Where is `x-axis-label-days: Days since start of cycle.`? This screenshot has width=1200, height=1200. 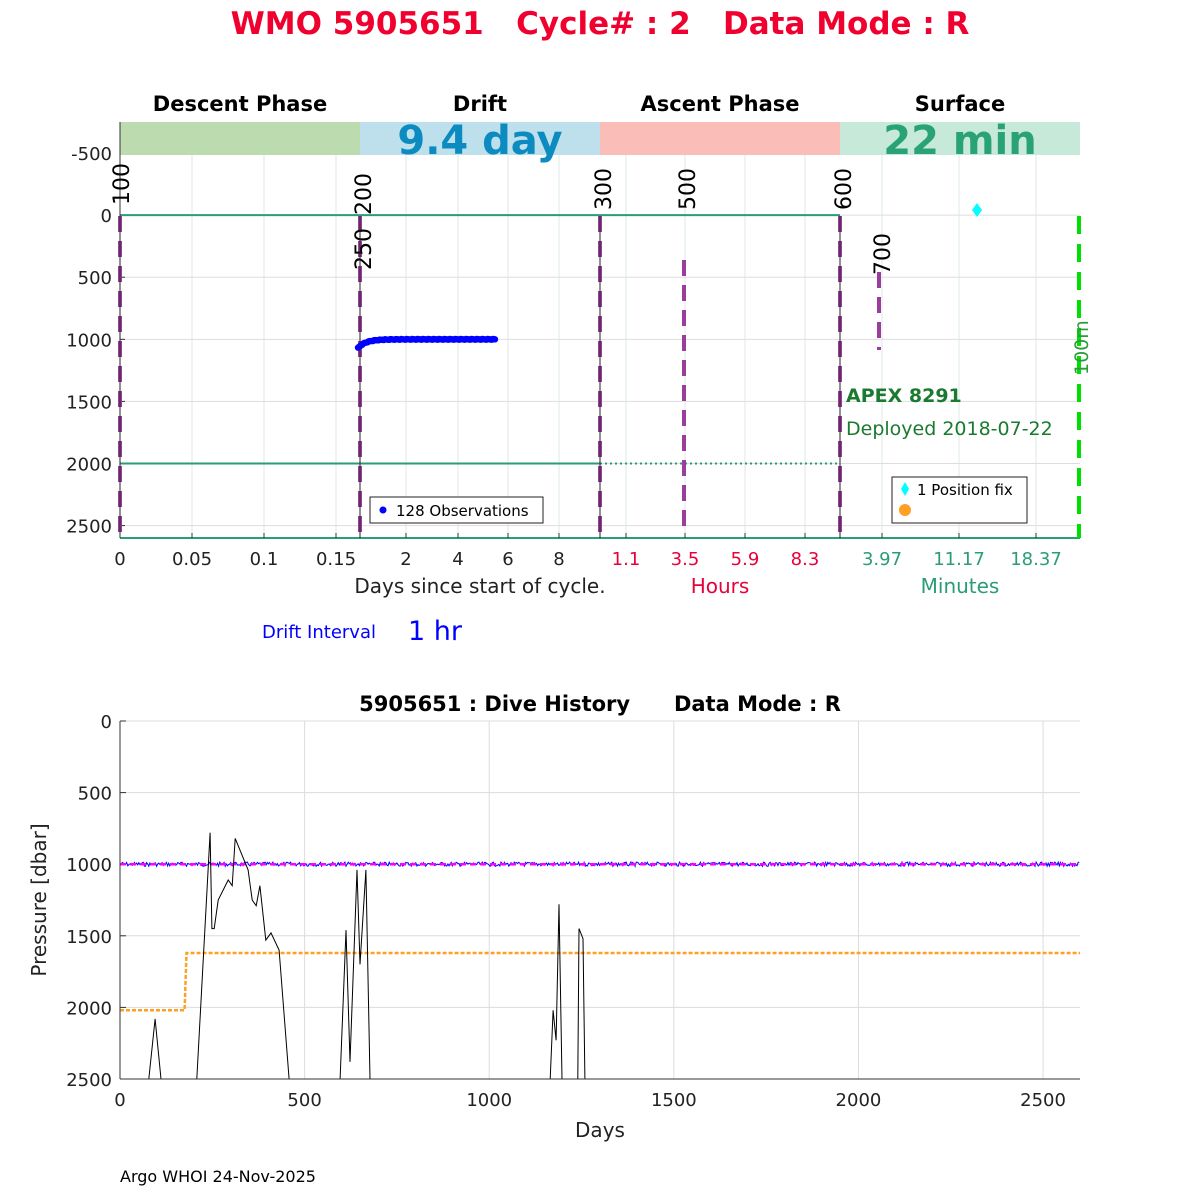 x-axis-label-days: Days since start of cycle. is located at coordinates (479, 586).